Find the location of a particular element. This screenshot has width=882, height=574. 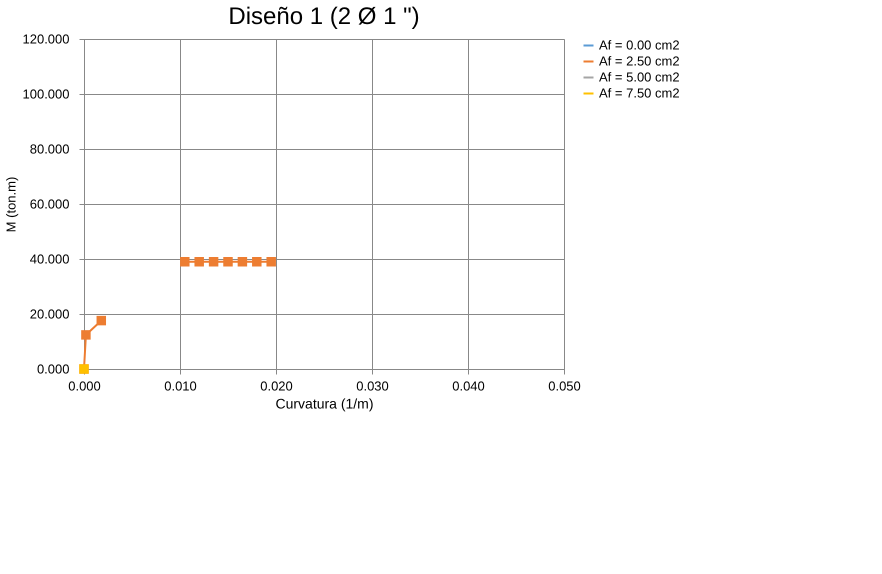

x-tick-label: 0.040 is located at coordinates (468, 386).